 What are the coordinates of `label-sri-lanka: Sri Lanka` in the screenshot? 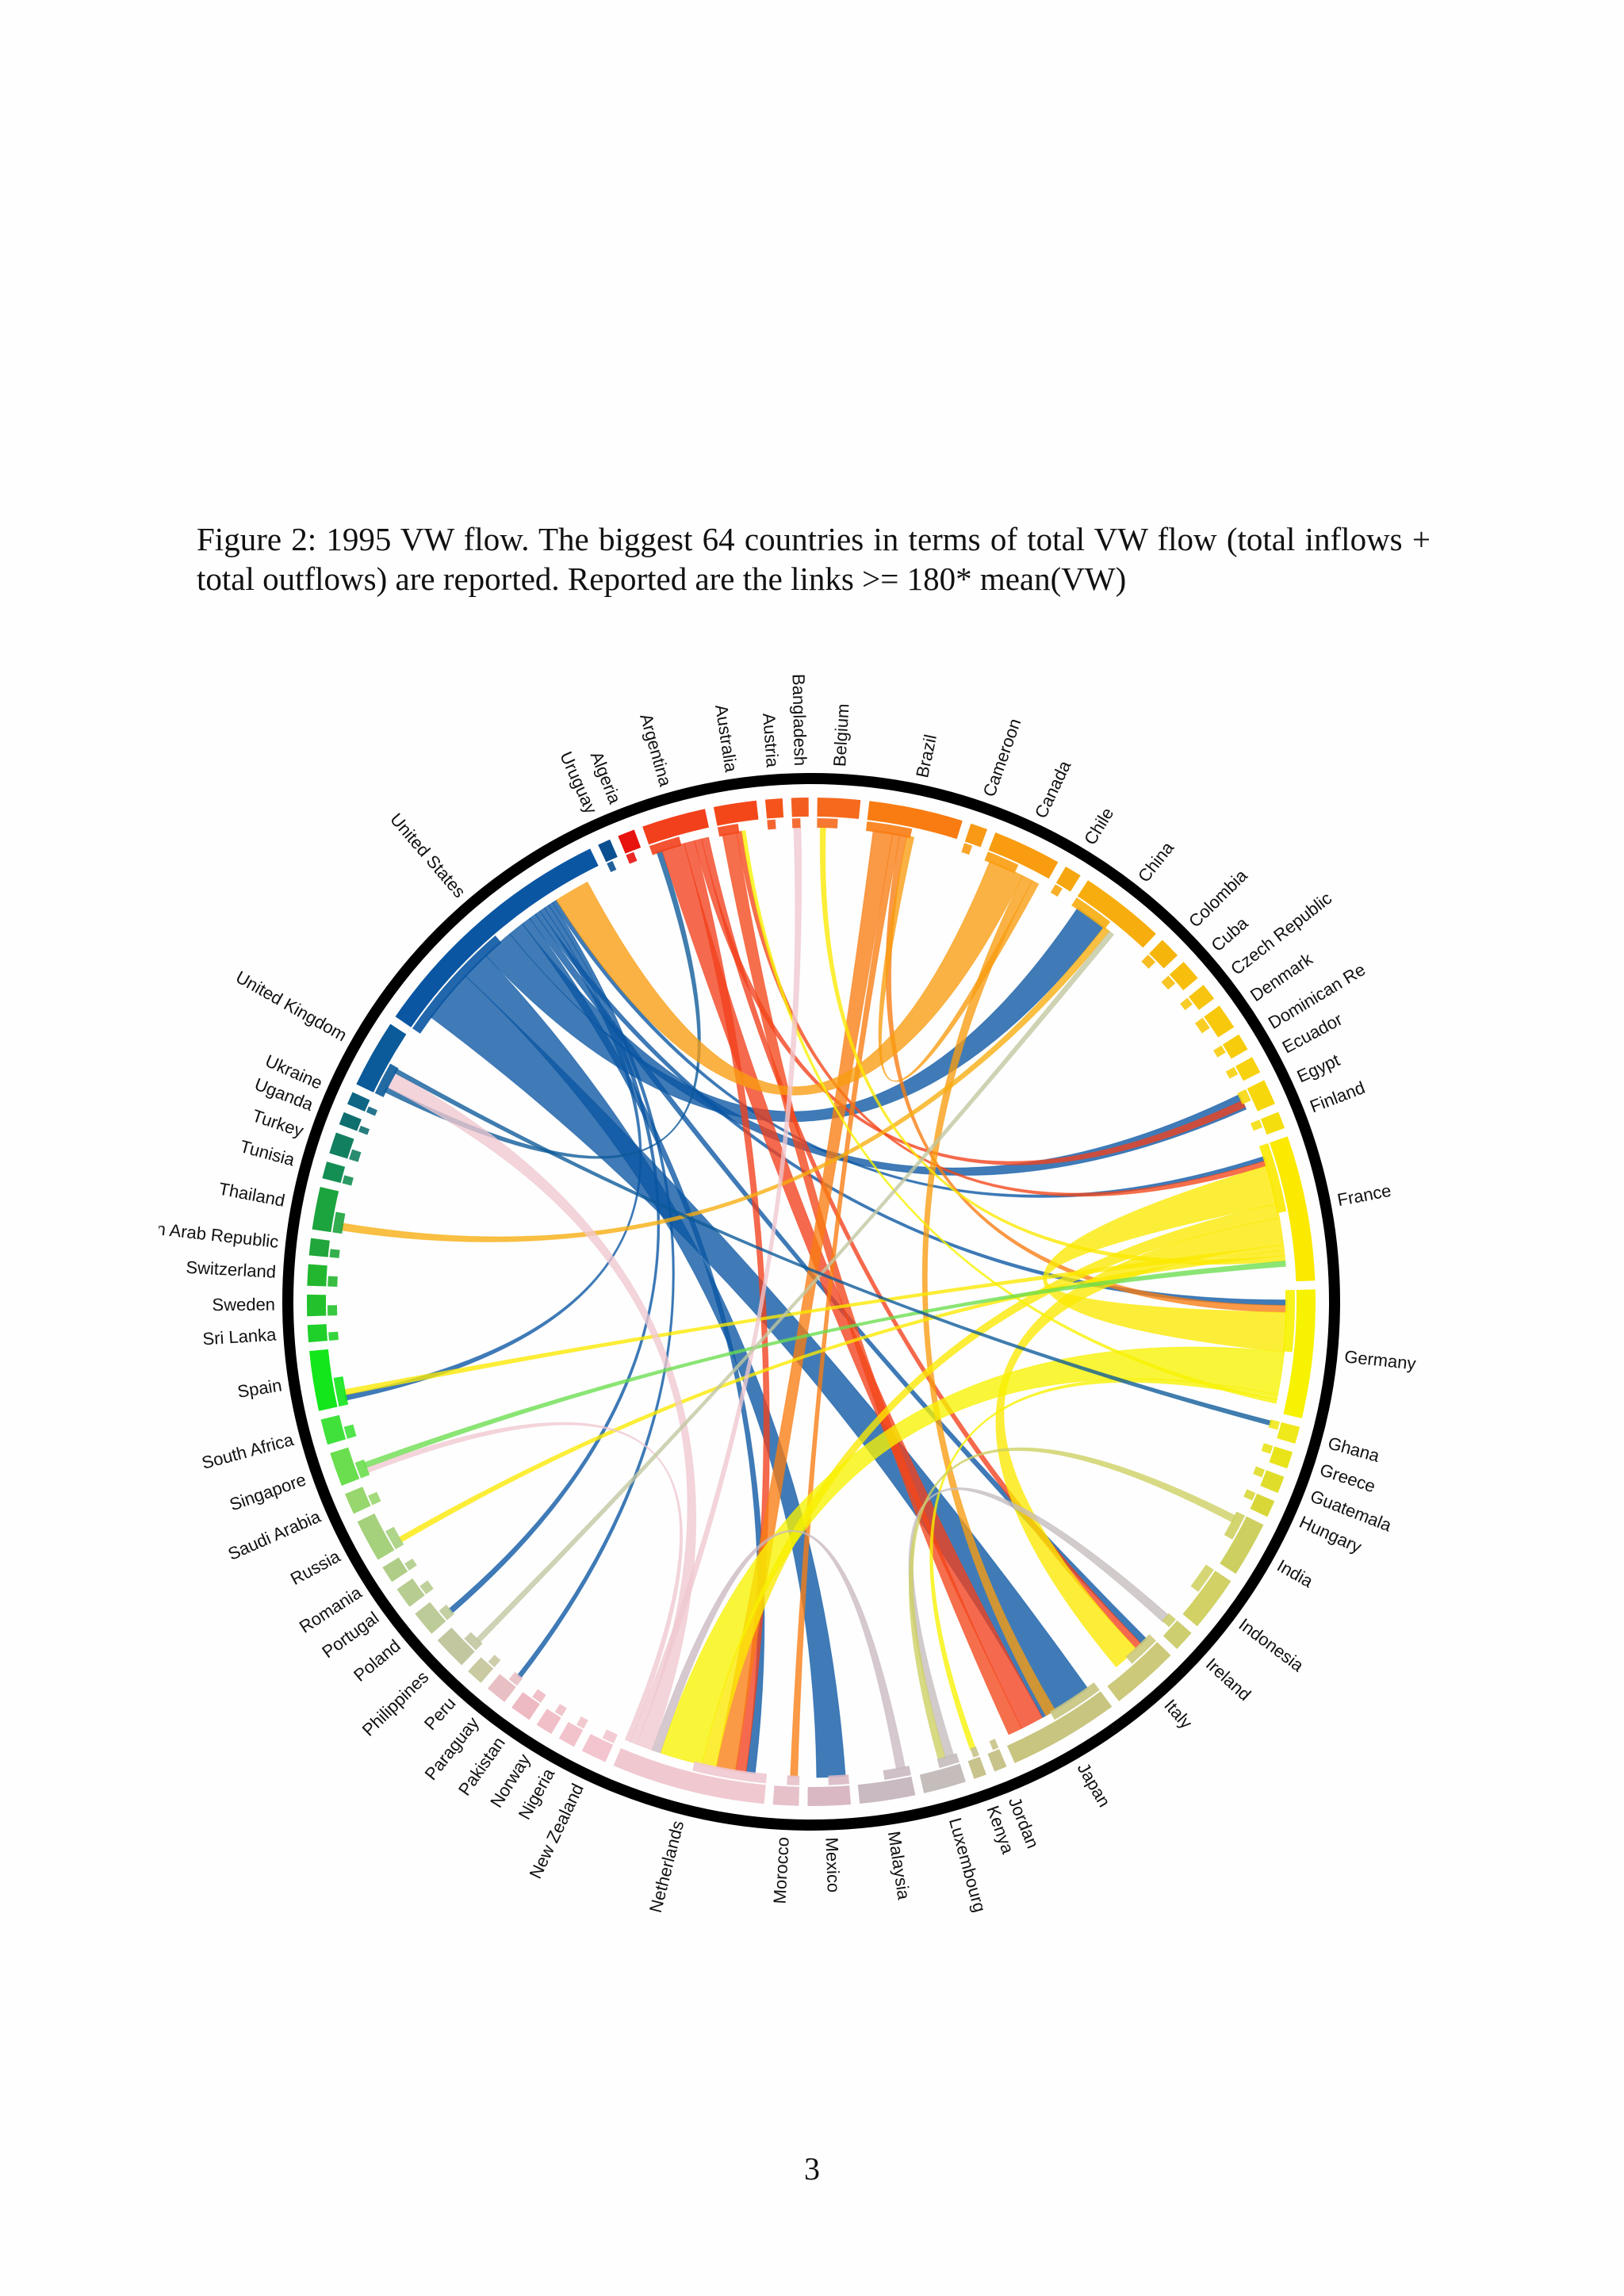 It's located at (240, 1337).